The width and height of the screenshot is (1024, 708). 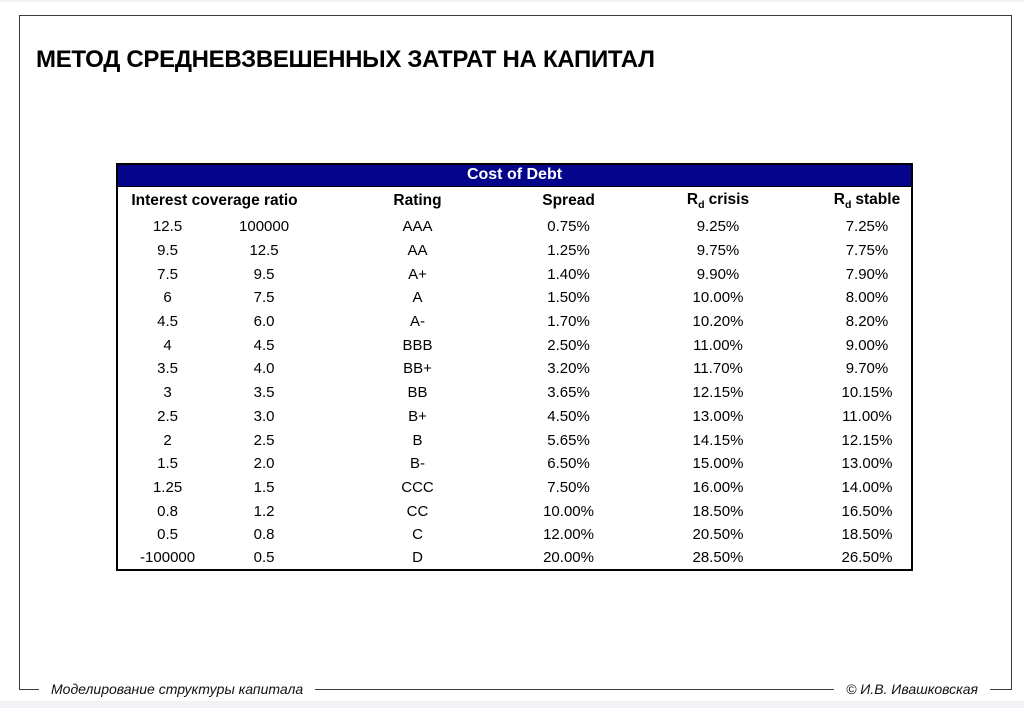 What do you see at coordinates (729, 199) in the screenshot?
I see `rd-crisis-rest: crisis` at bounding box center [729, 199].